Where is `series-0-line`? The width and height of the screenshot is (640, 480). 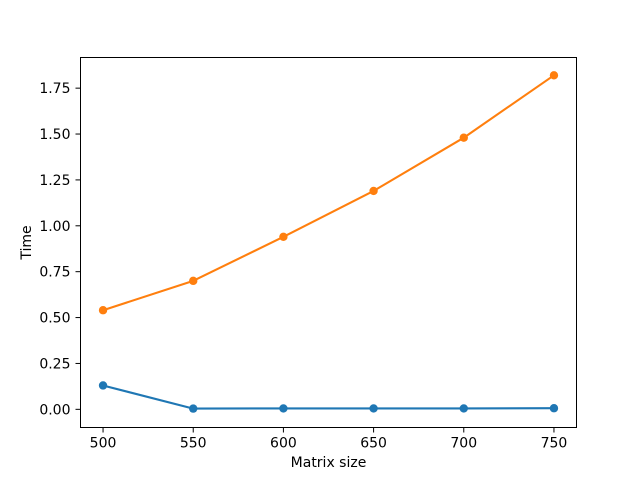 series-0-line is located at coordinates (328, 397).